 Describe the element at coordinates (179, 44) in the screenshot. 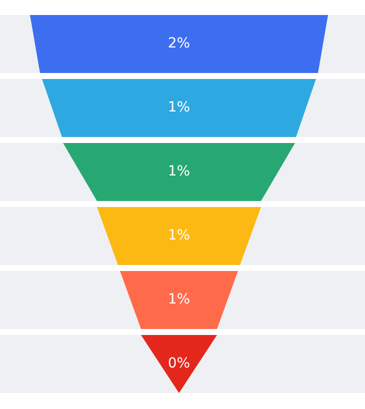

I see `data-label: 2%` at that location.